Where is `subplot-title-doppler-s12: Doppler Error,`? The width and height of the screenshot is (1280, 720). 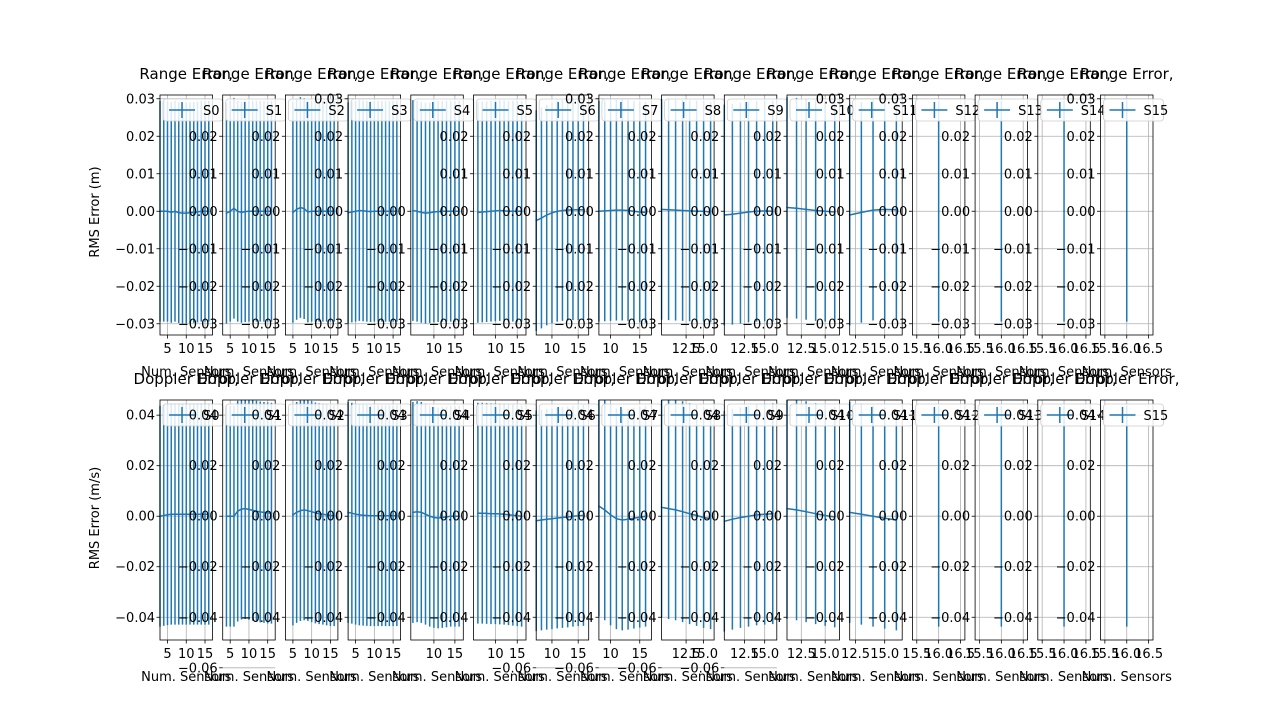
subplot-title-doppler-s12: Doppler Error, is located at coordinates (938, 379).